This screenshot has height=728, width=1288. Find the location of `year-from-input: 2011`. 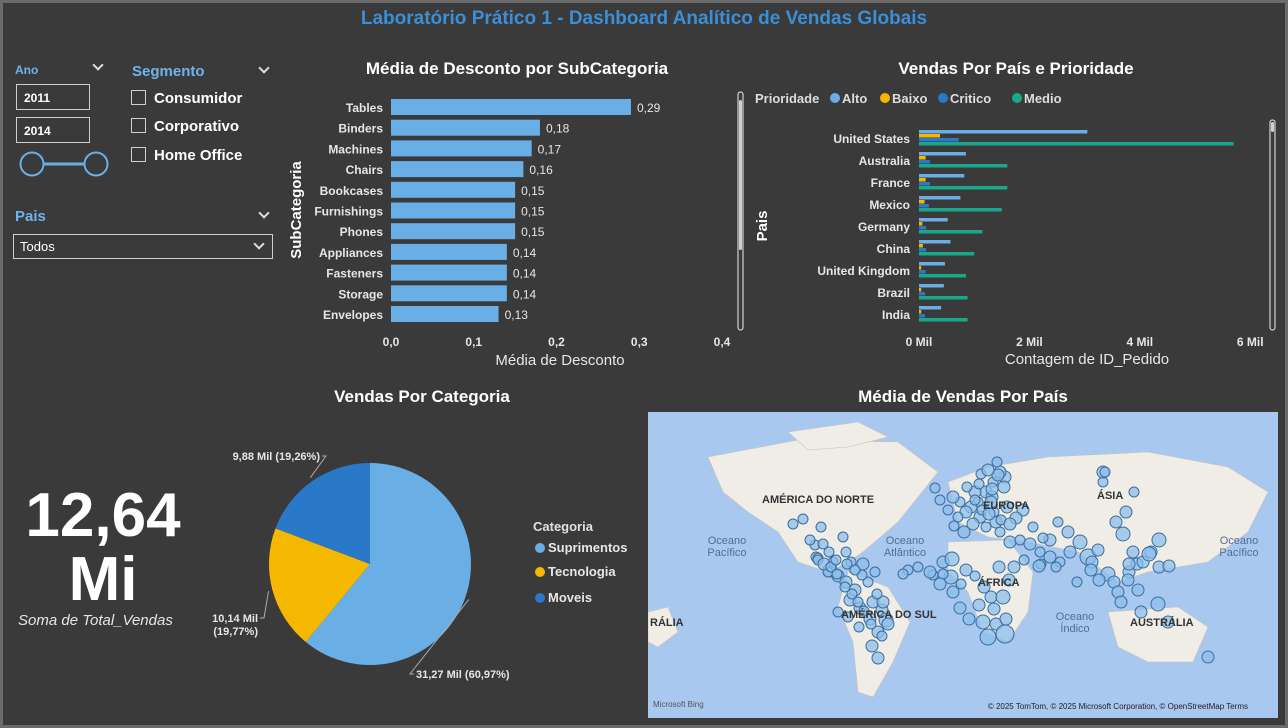

year-from-input: 2011 is located at coordinates (53, 97).